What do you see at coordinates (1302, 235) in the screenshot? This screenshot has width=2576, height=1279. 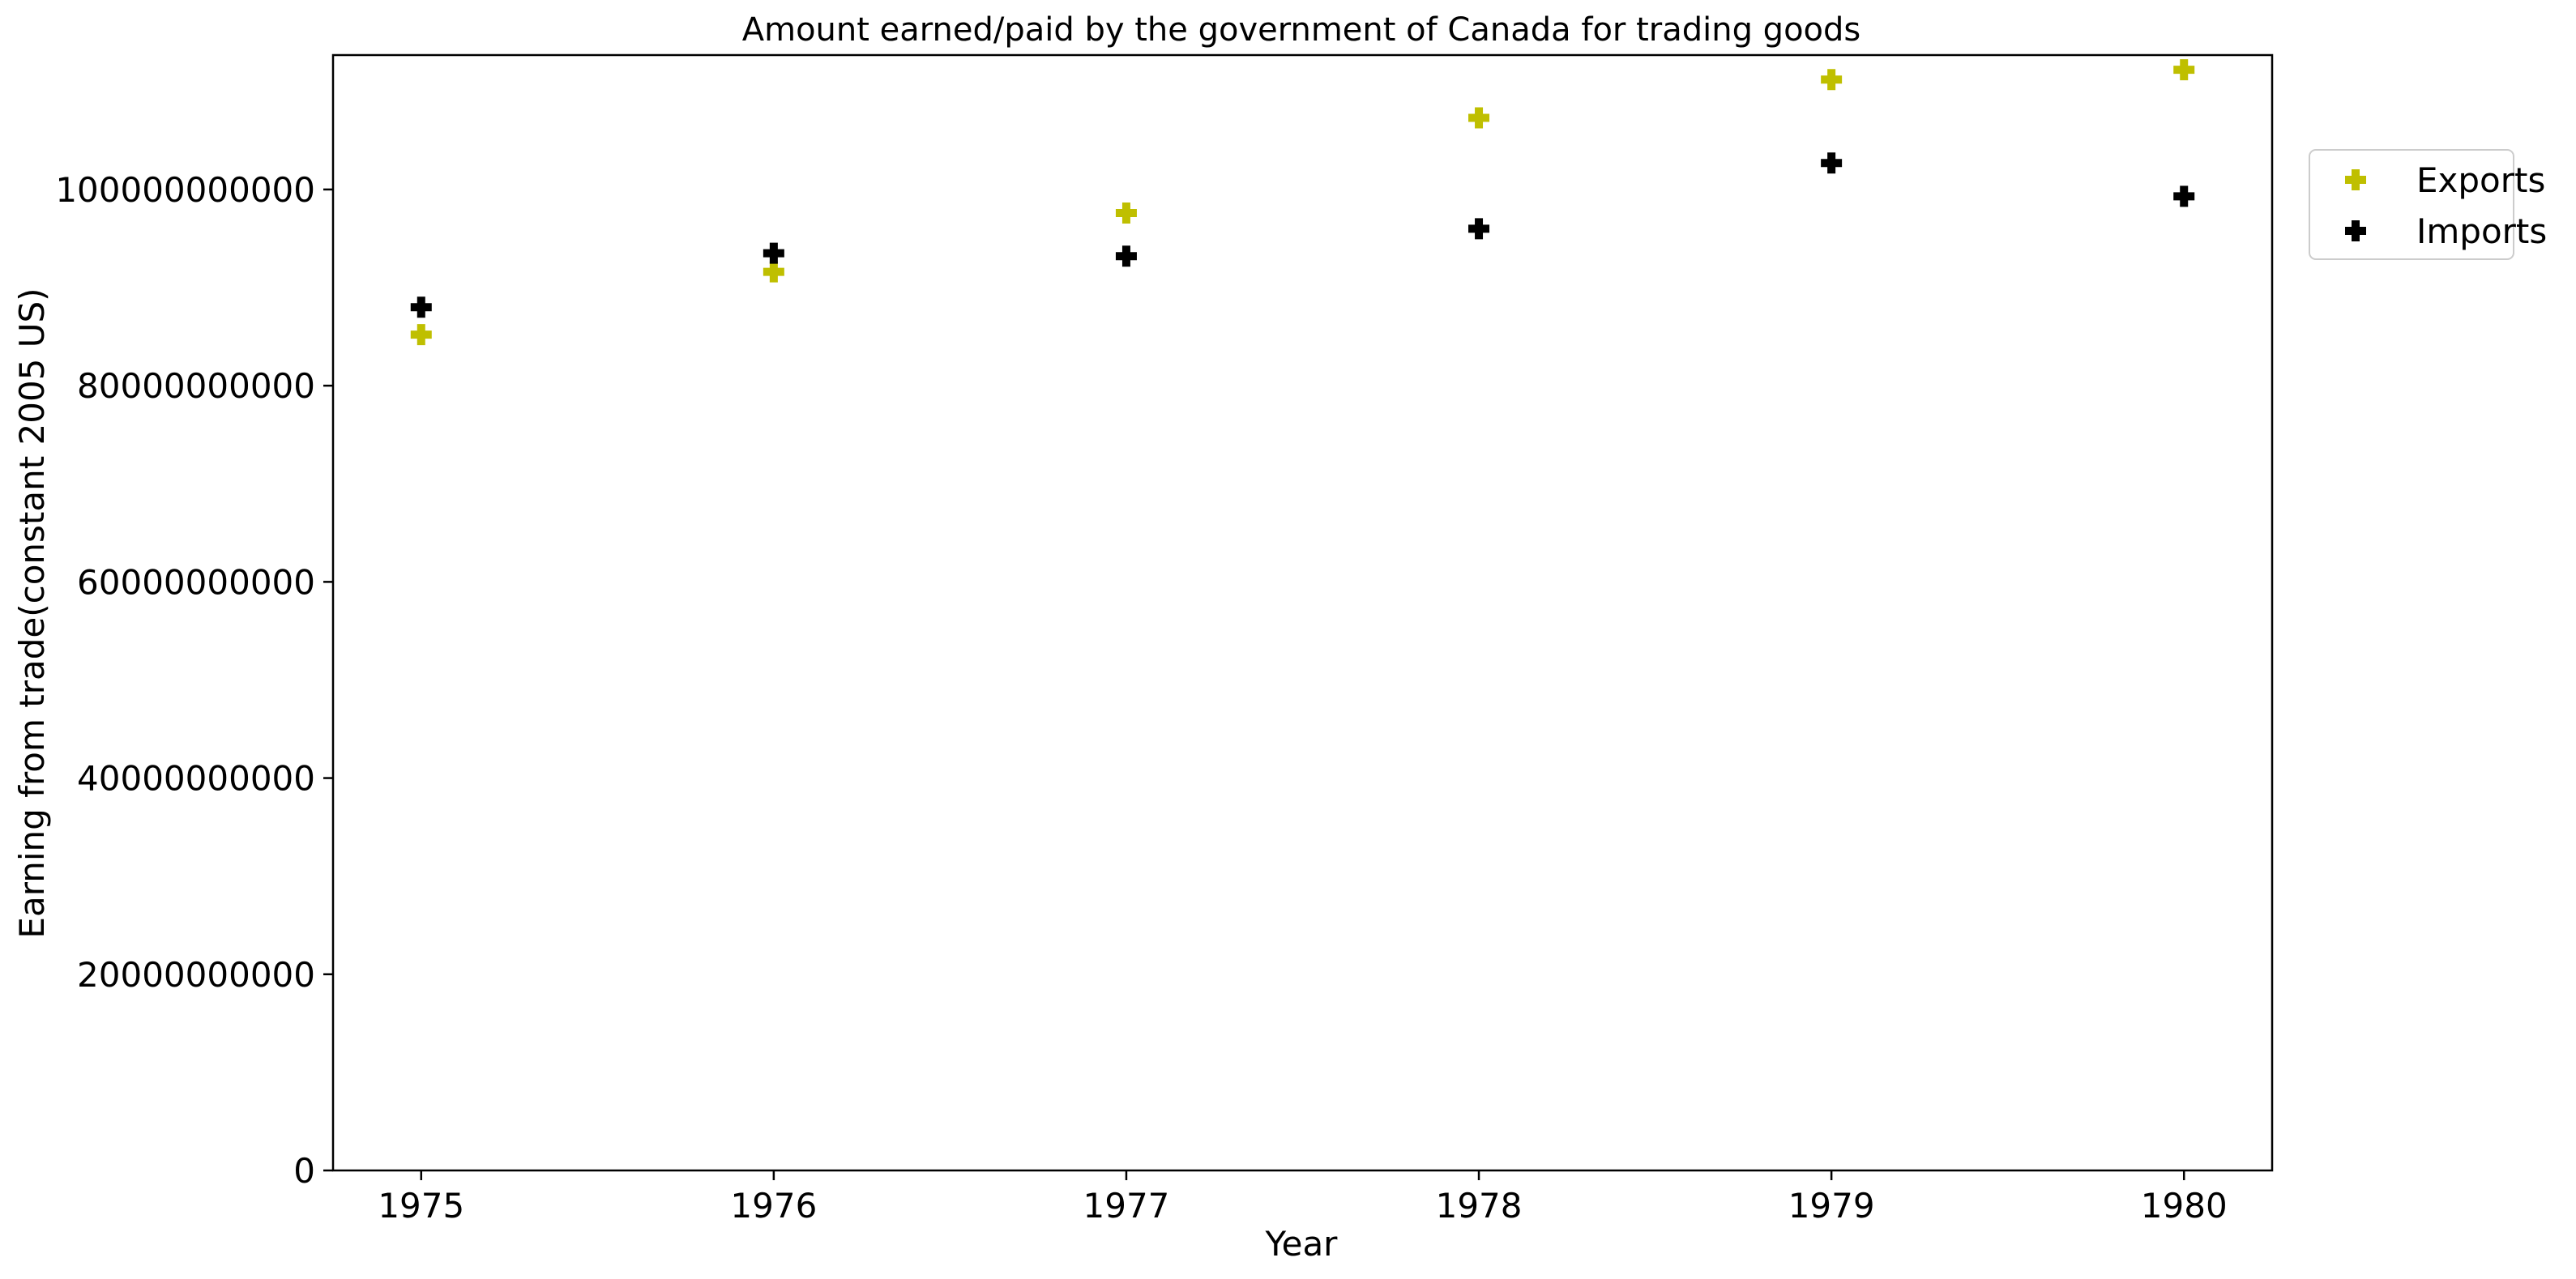 I see `series-imports` at bounding box center [1302, 235].